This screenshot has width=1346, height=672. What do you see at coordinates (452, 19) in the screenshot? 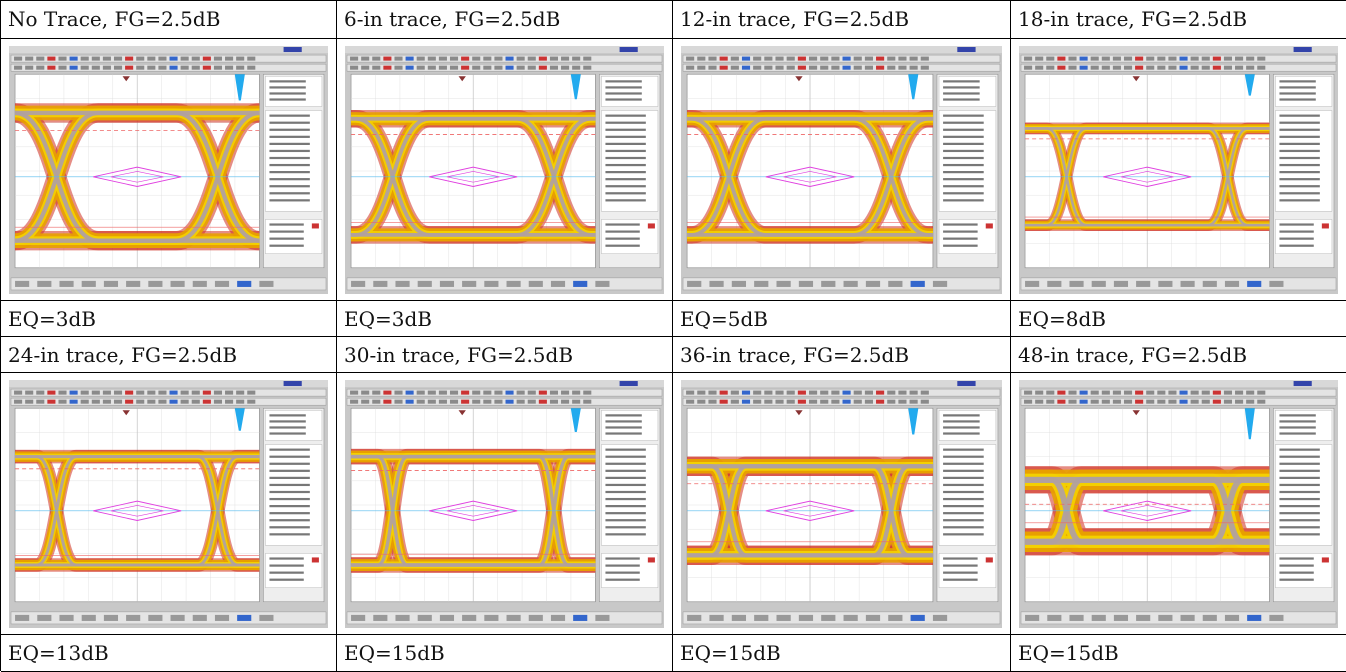
I see `panel-title: 6-in trace, FG=2.5dB` at bounding box center [452, 19].